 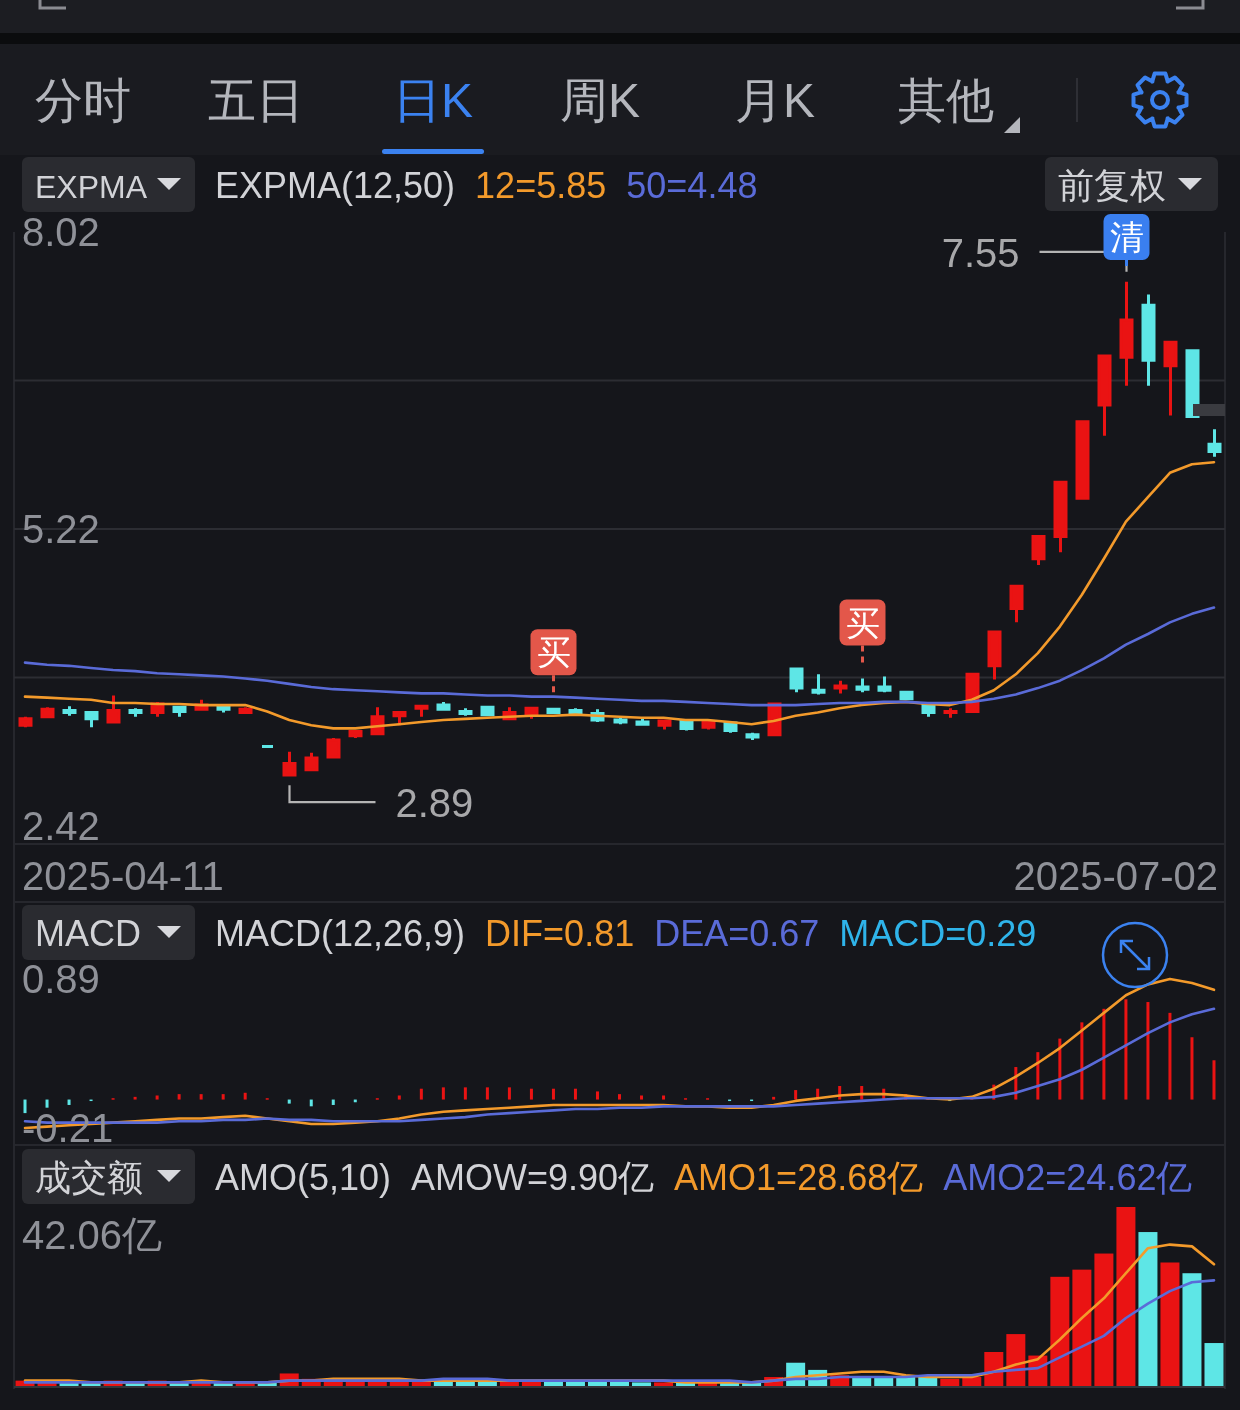 I want to click on legend-title: MACD(12,26,9), so click(x=340, y=933).